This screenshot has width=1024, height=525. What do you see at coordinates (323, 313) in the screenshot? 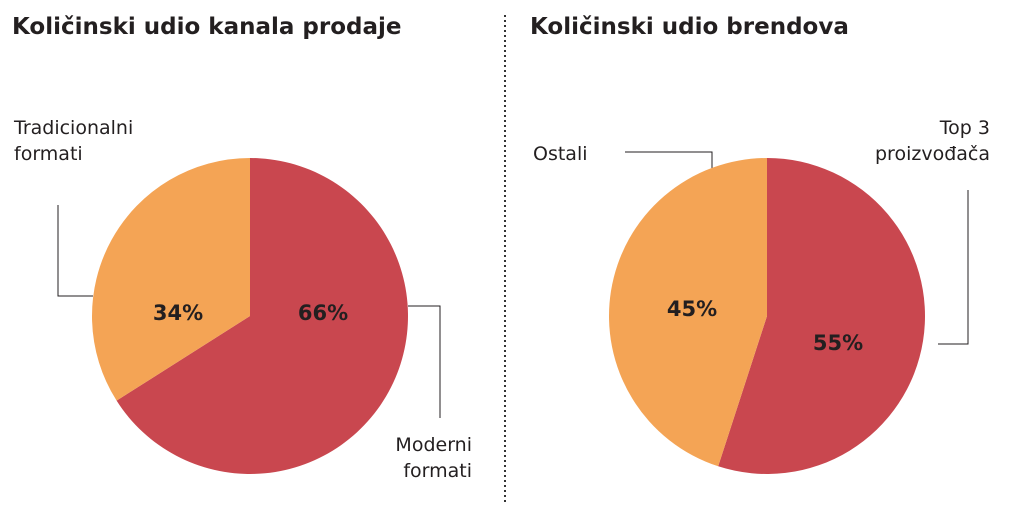
I see `value-label: 66%` at bounding box center [323, 313].